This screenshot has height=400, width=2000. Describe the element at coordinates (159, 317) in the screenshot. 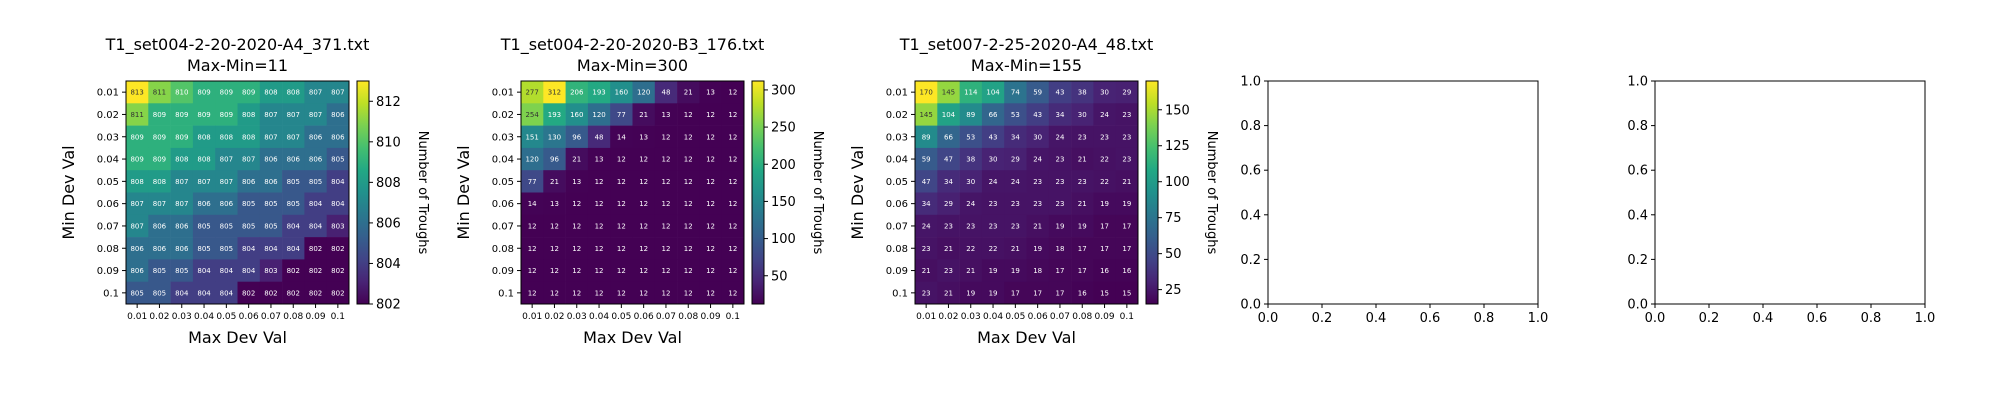

I see `x-tick-label: 0.02` at that location.